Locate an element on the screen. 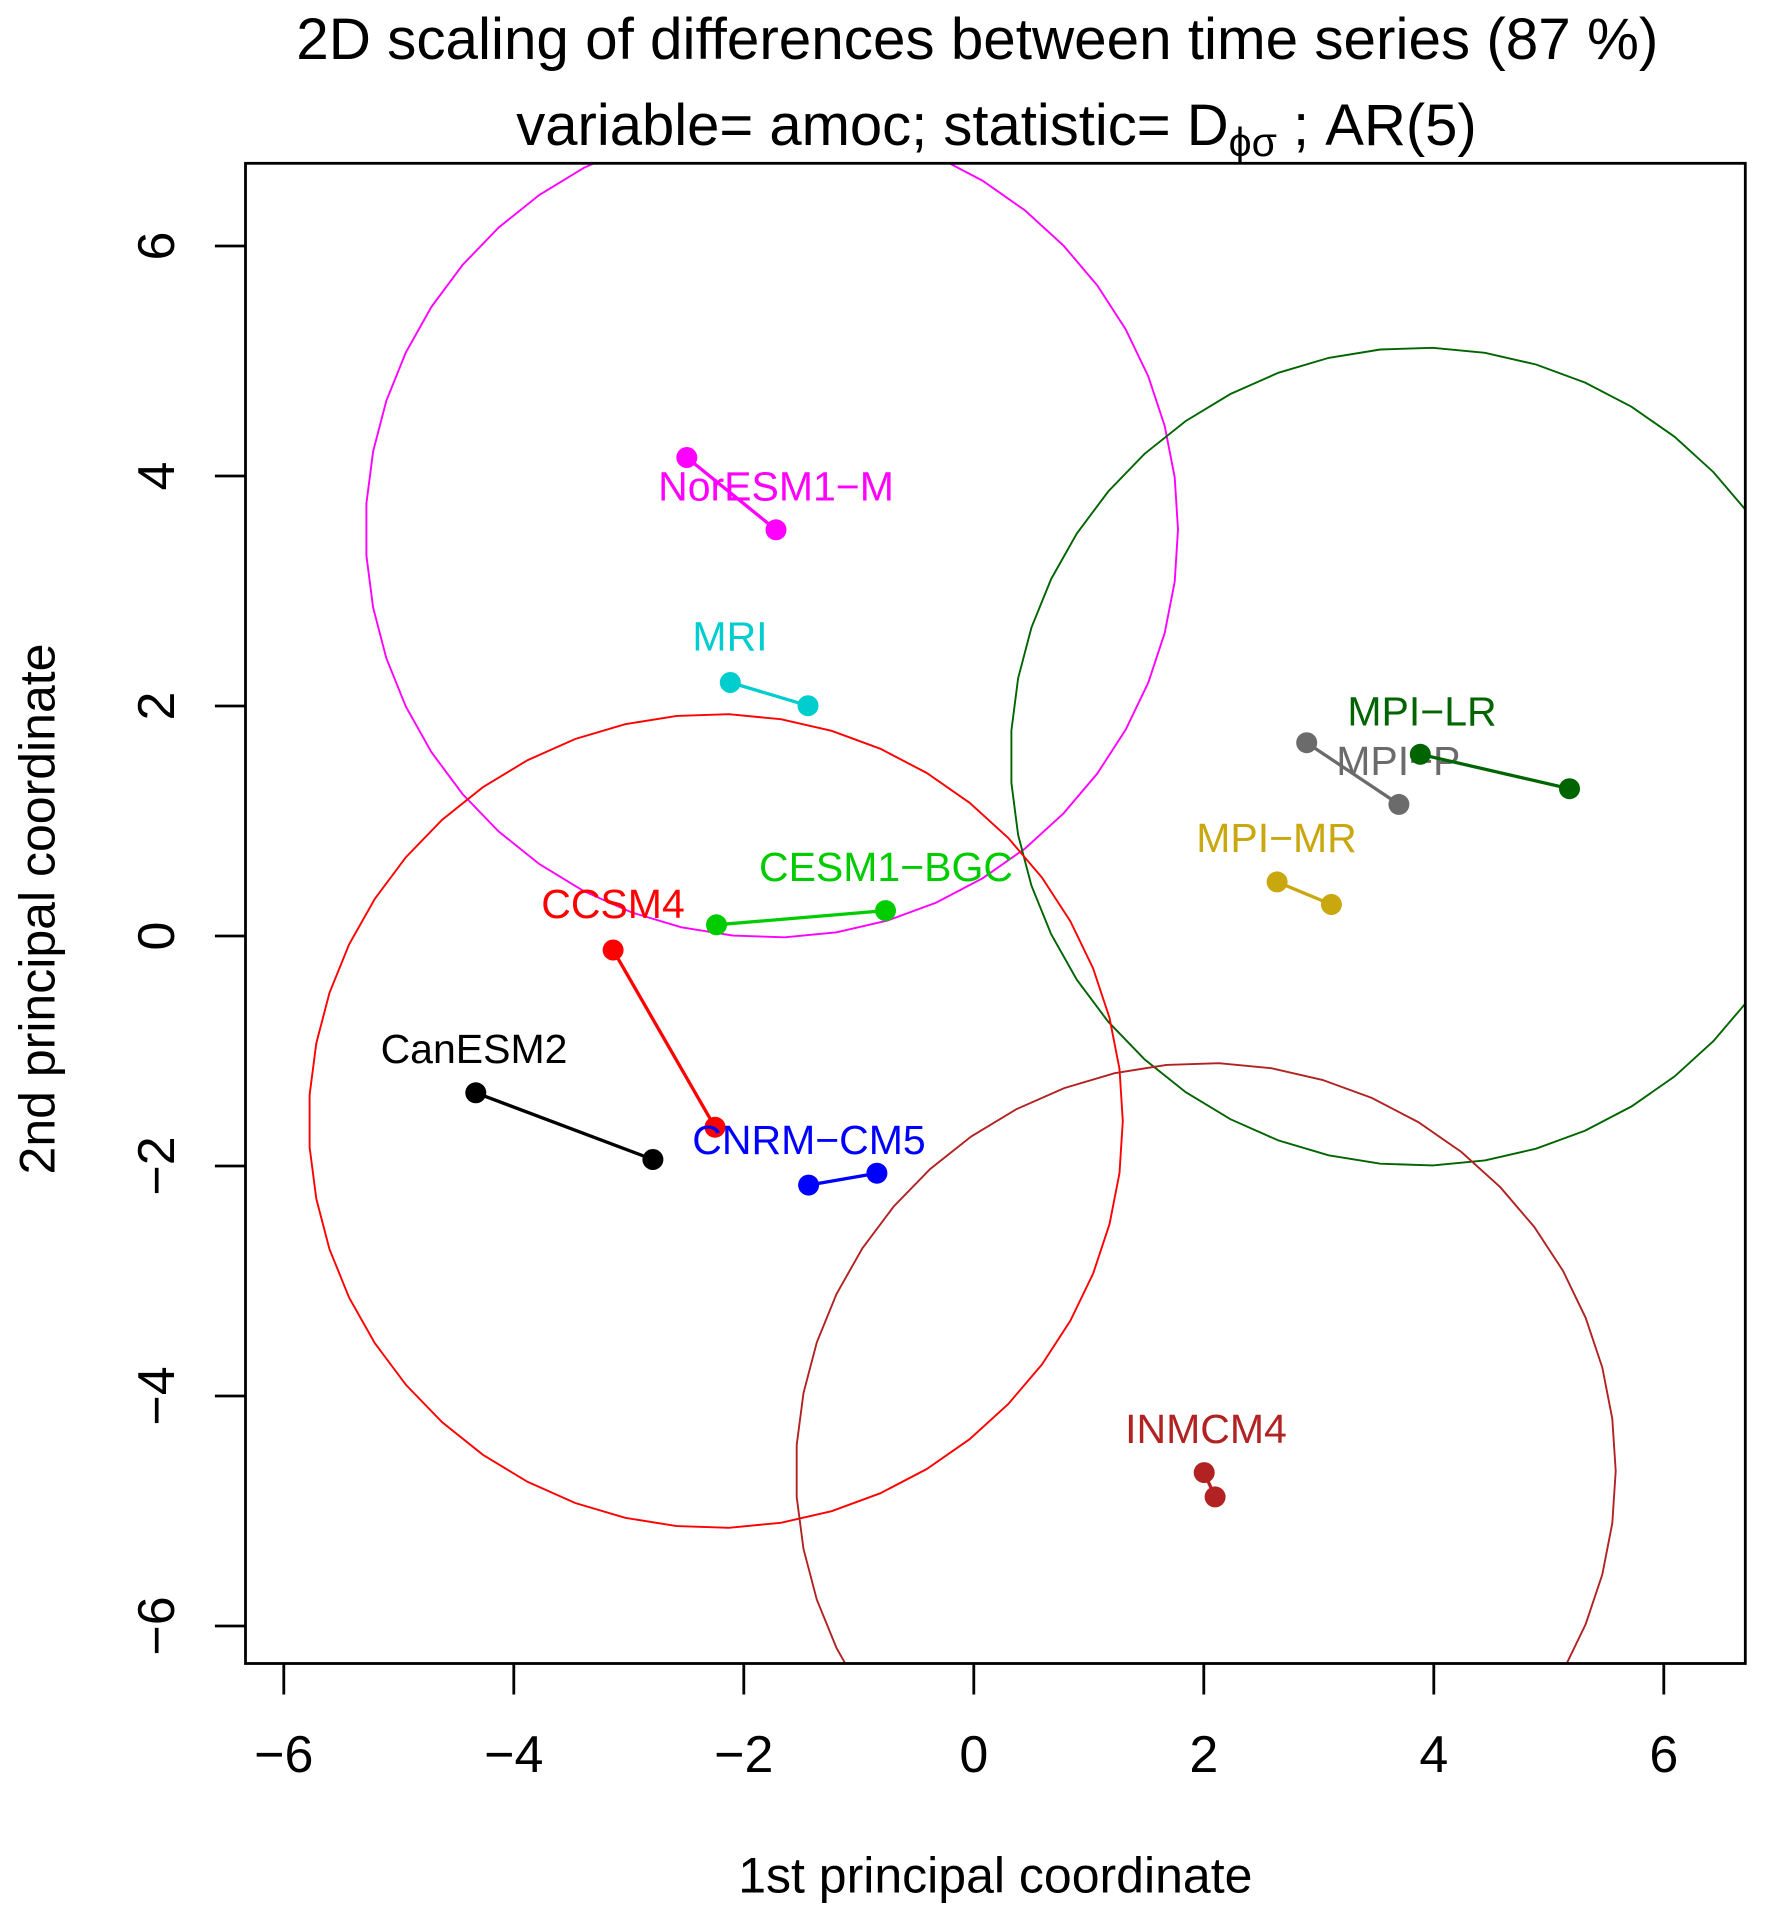  svg-text: CNRM−CM5 is located at coordinates (809, 1140).